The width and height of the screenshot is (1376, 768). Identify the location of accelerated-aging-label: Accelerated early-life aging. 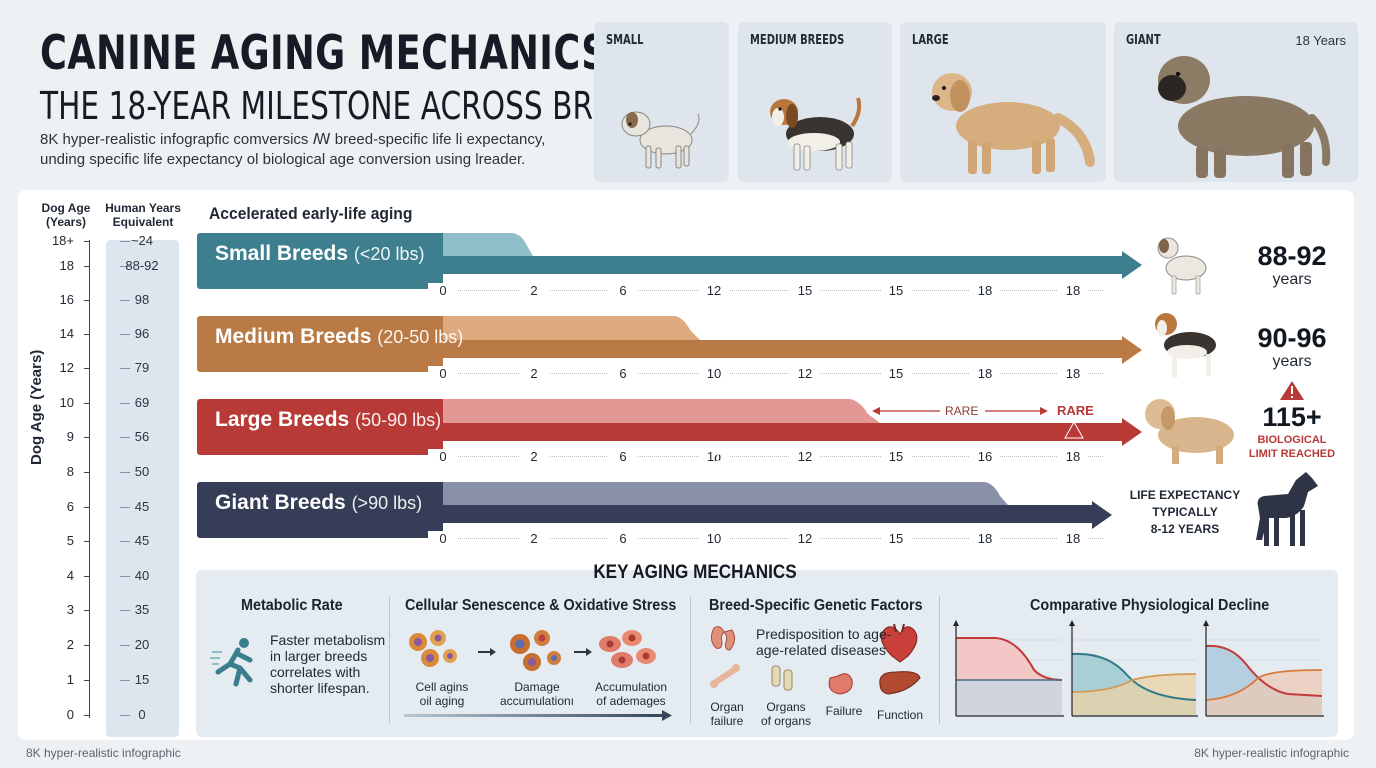
(311, 213).